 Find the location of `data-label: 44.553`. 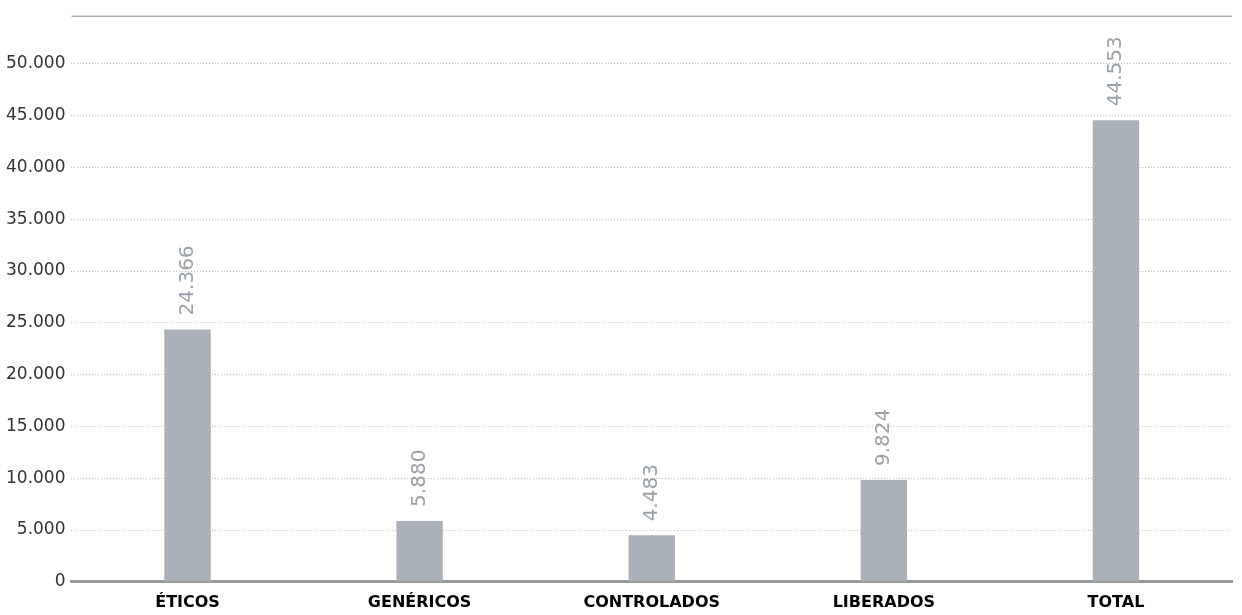

data-label: 44.553 is located at coordinates (1114, 71).